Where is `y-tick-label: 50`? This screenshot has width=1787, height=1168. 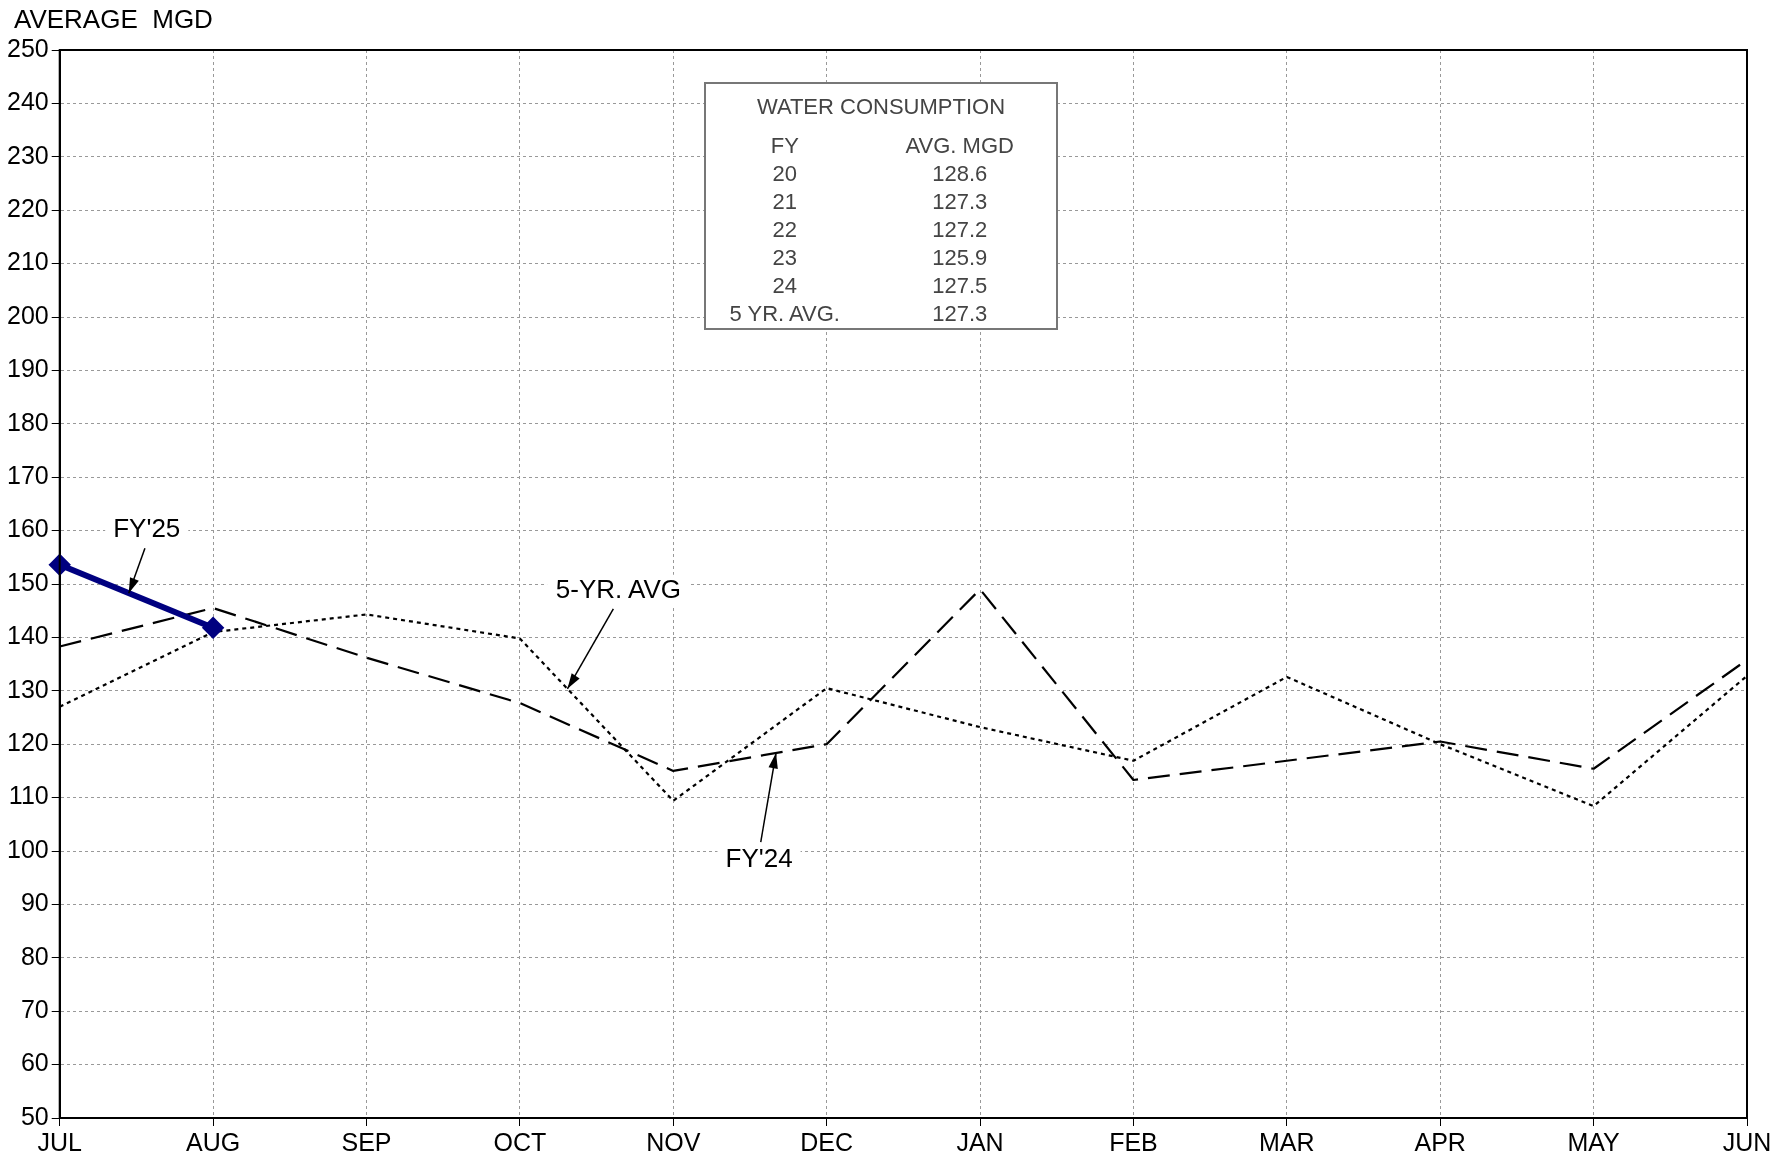
y-tick-label: 50 is located at coordinates (34, 1115).